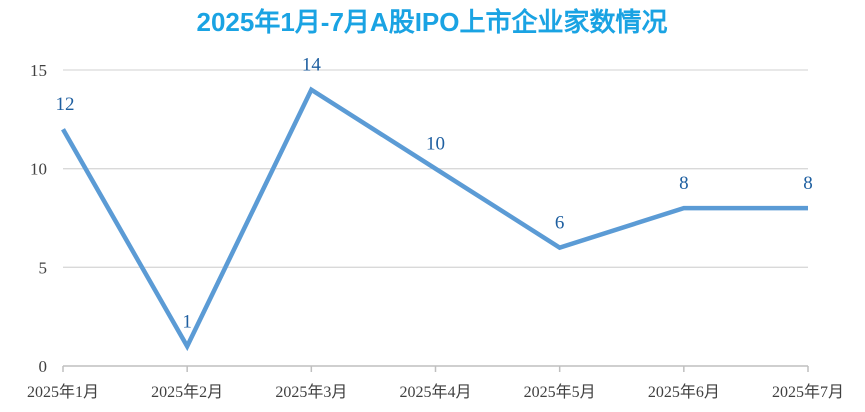 The width and height of the screenshot is (865, 412). What do you see at coordinates (435, 392) in the screenshot?
I see `x-tick-label: 2025年4月` at bounding box center [435, 392].